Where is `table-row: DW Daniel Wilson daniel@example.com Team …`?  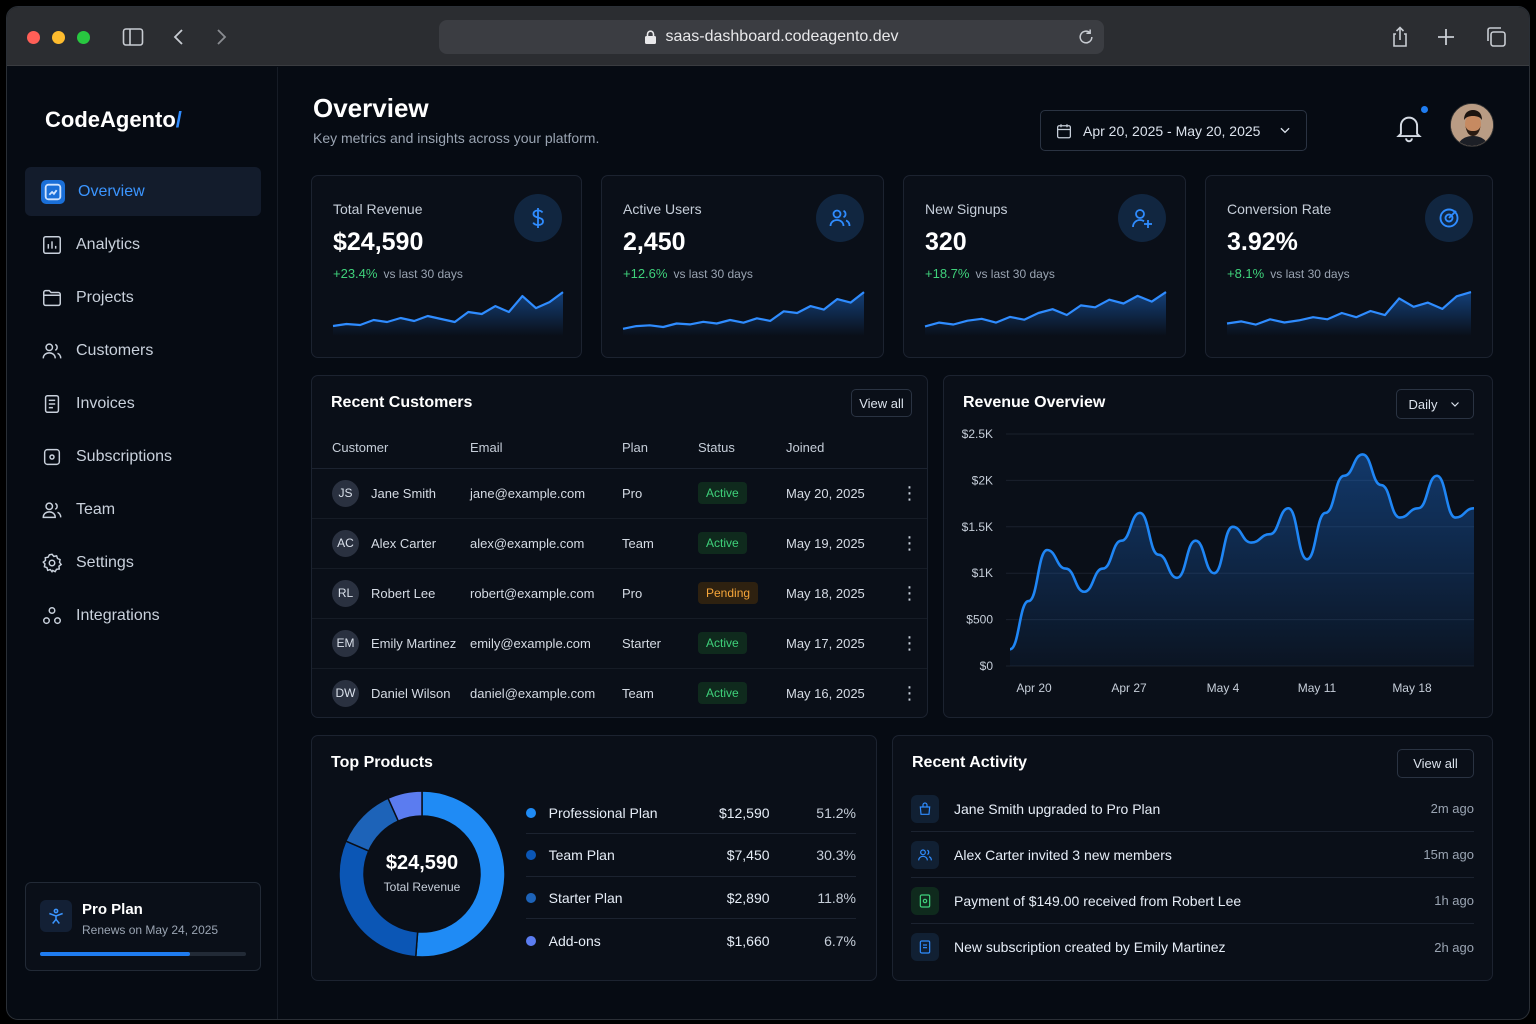 table-row: DW Daniel Wilson daniel@example.com Team … is located at coordinates (619, 693).